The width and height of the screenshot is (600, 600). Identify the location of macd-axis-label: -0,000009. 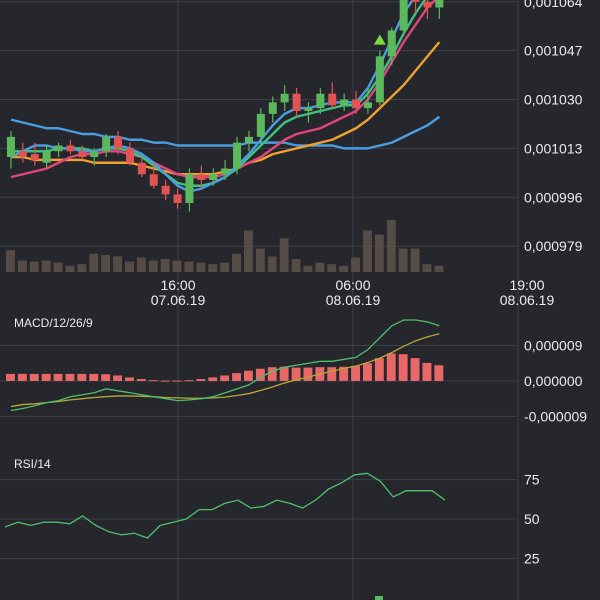
(555, 416).